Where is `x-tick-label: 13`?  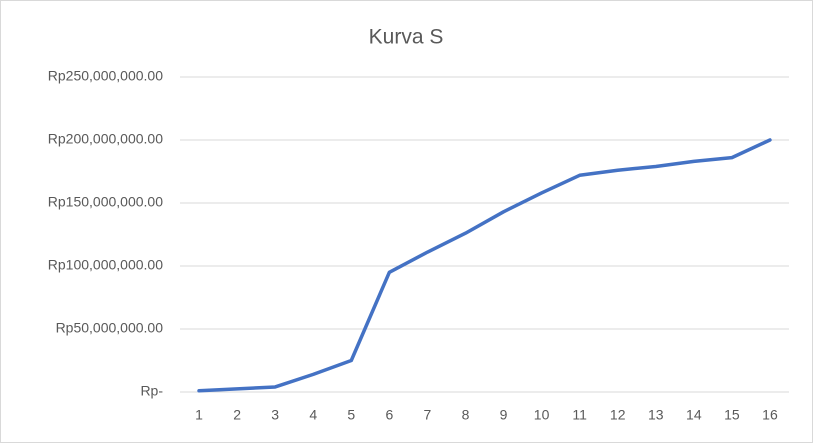
x-tick-label: 13 is located at coordinates (656, 415).